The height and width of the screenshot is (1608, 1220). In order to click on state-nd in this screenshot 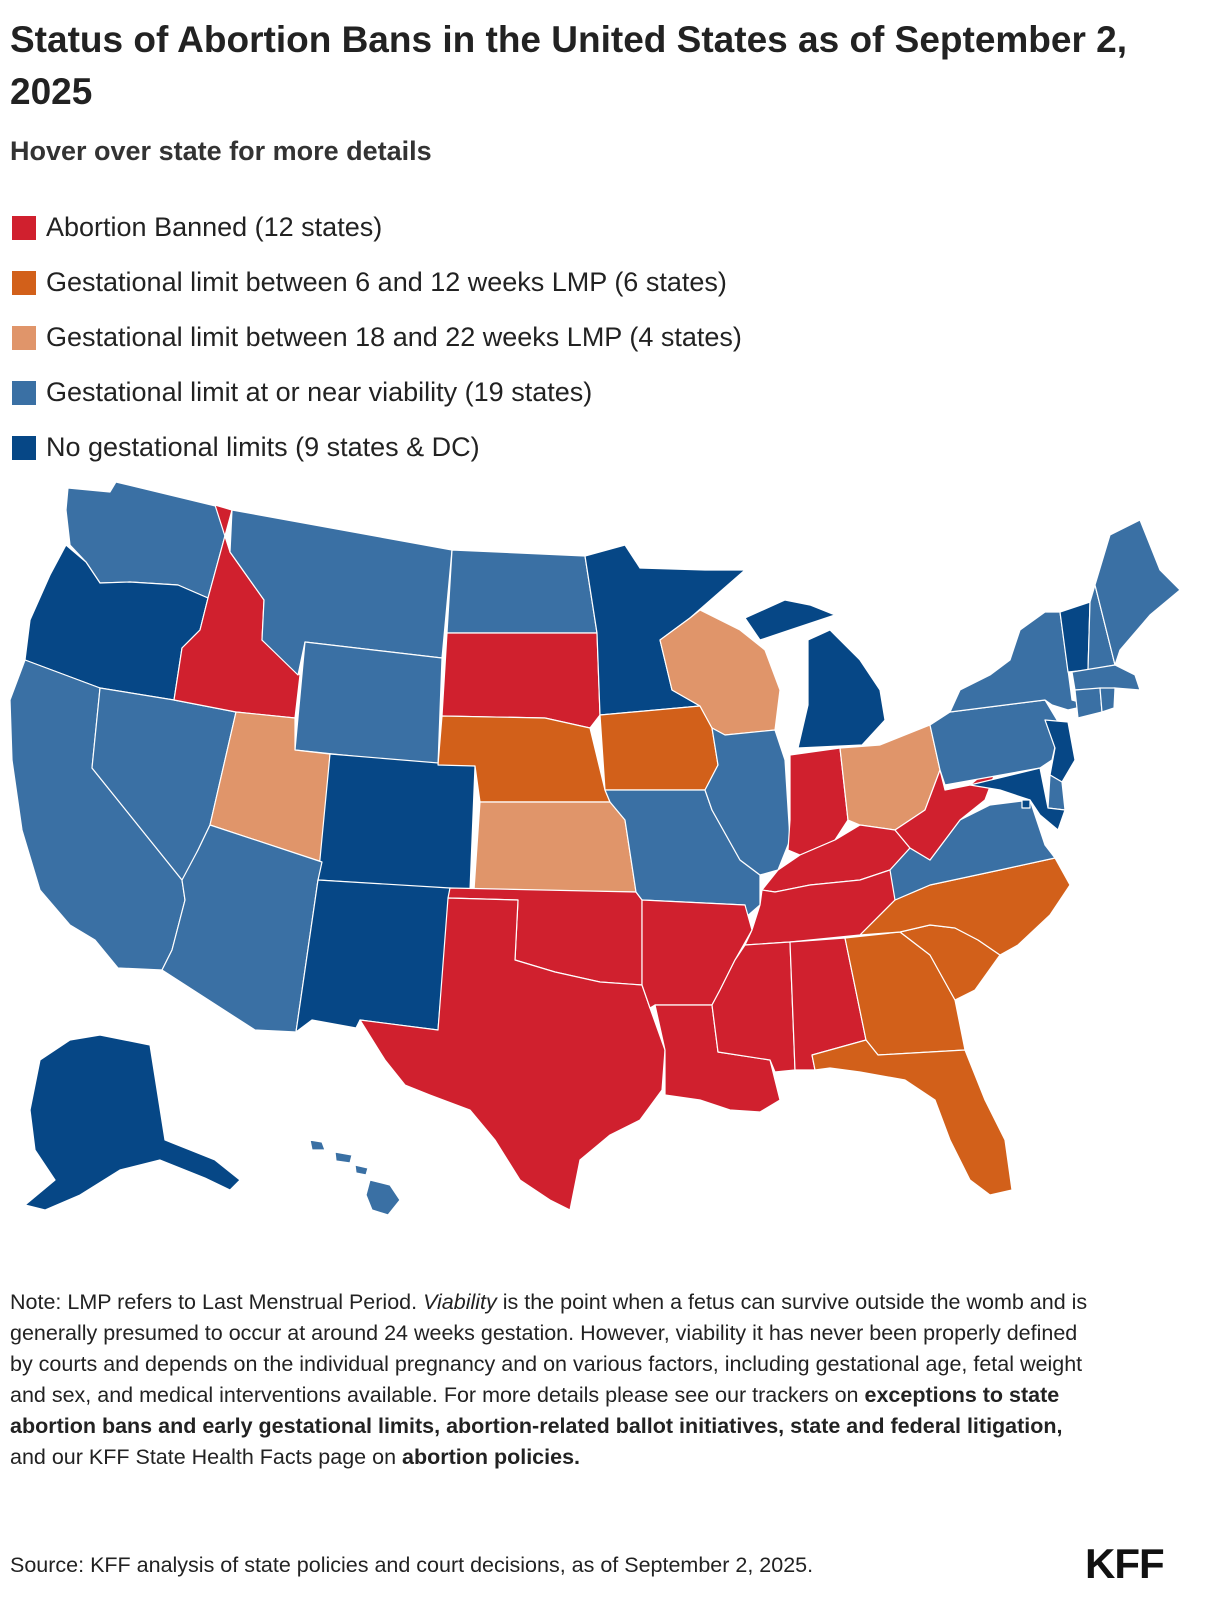, I will do `click(522, 591)`.